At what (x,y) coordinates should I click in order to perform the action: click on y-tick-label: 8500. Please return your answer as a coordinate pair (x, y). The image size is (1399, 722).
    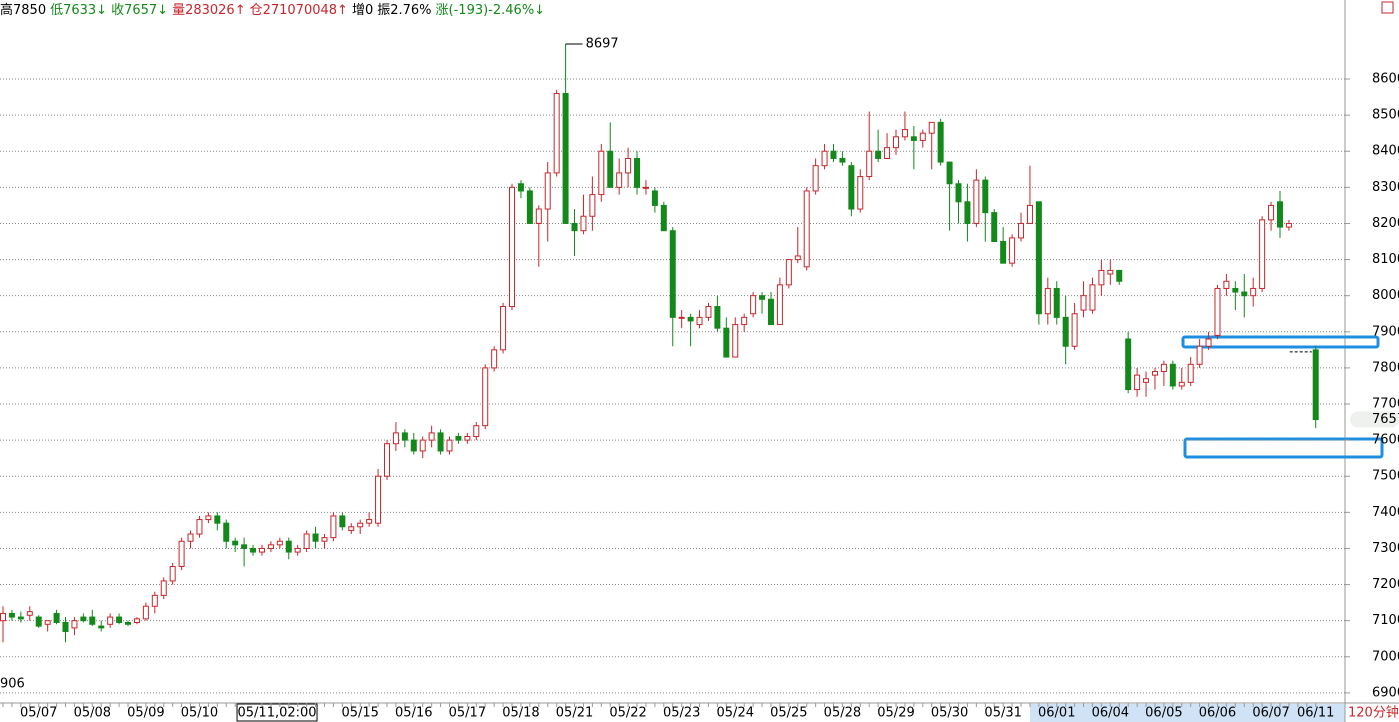
    Looking at the image, I should click on (1385, 115).